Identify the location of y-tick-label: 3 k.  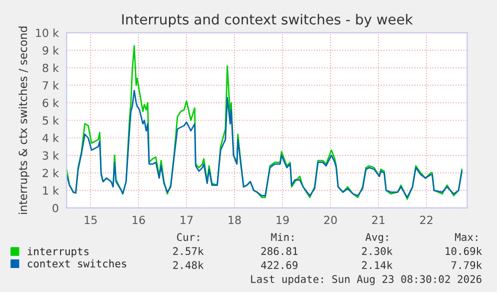
(50, 155).